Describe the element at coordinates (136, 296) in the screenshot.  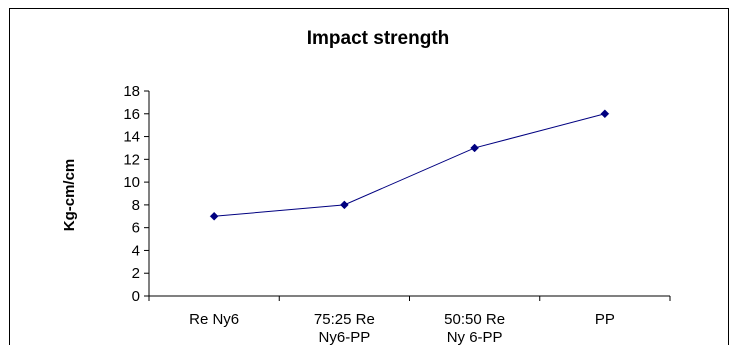
I see `y-tick-label: 0` at that location.